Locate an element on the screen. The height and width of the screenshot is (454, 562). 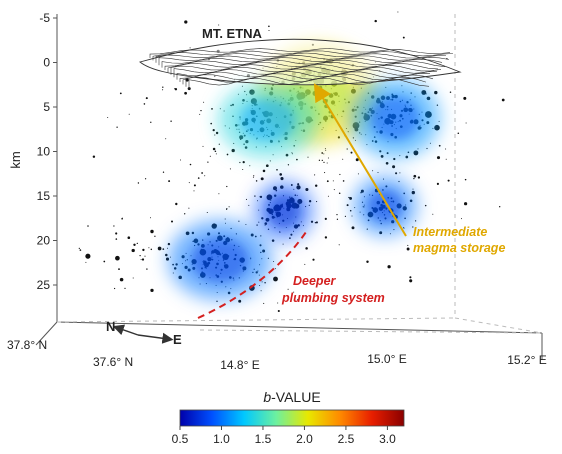
annotation-magma-storage-line1: Intermediate is located at coordinates (450, 232).